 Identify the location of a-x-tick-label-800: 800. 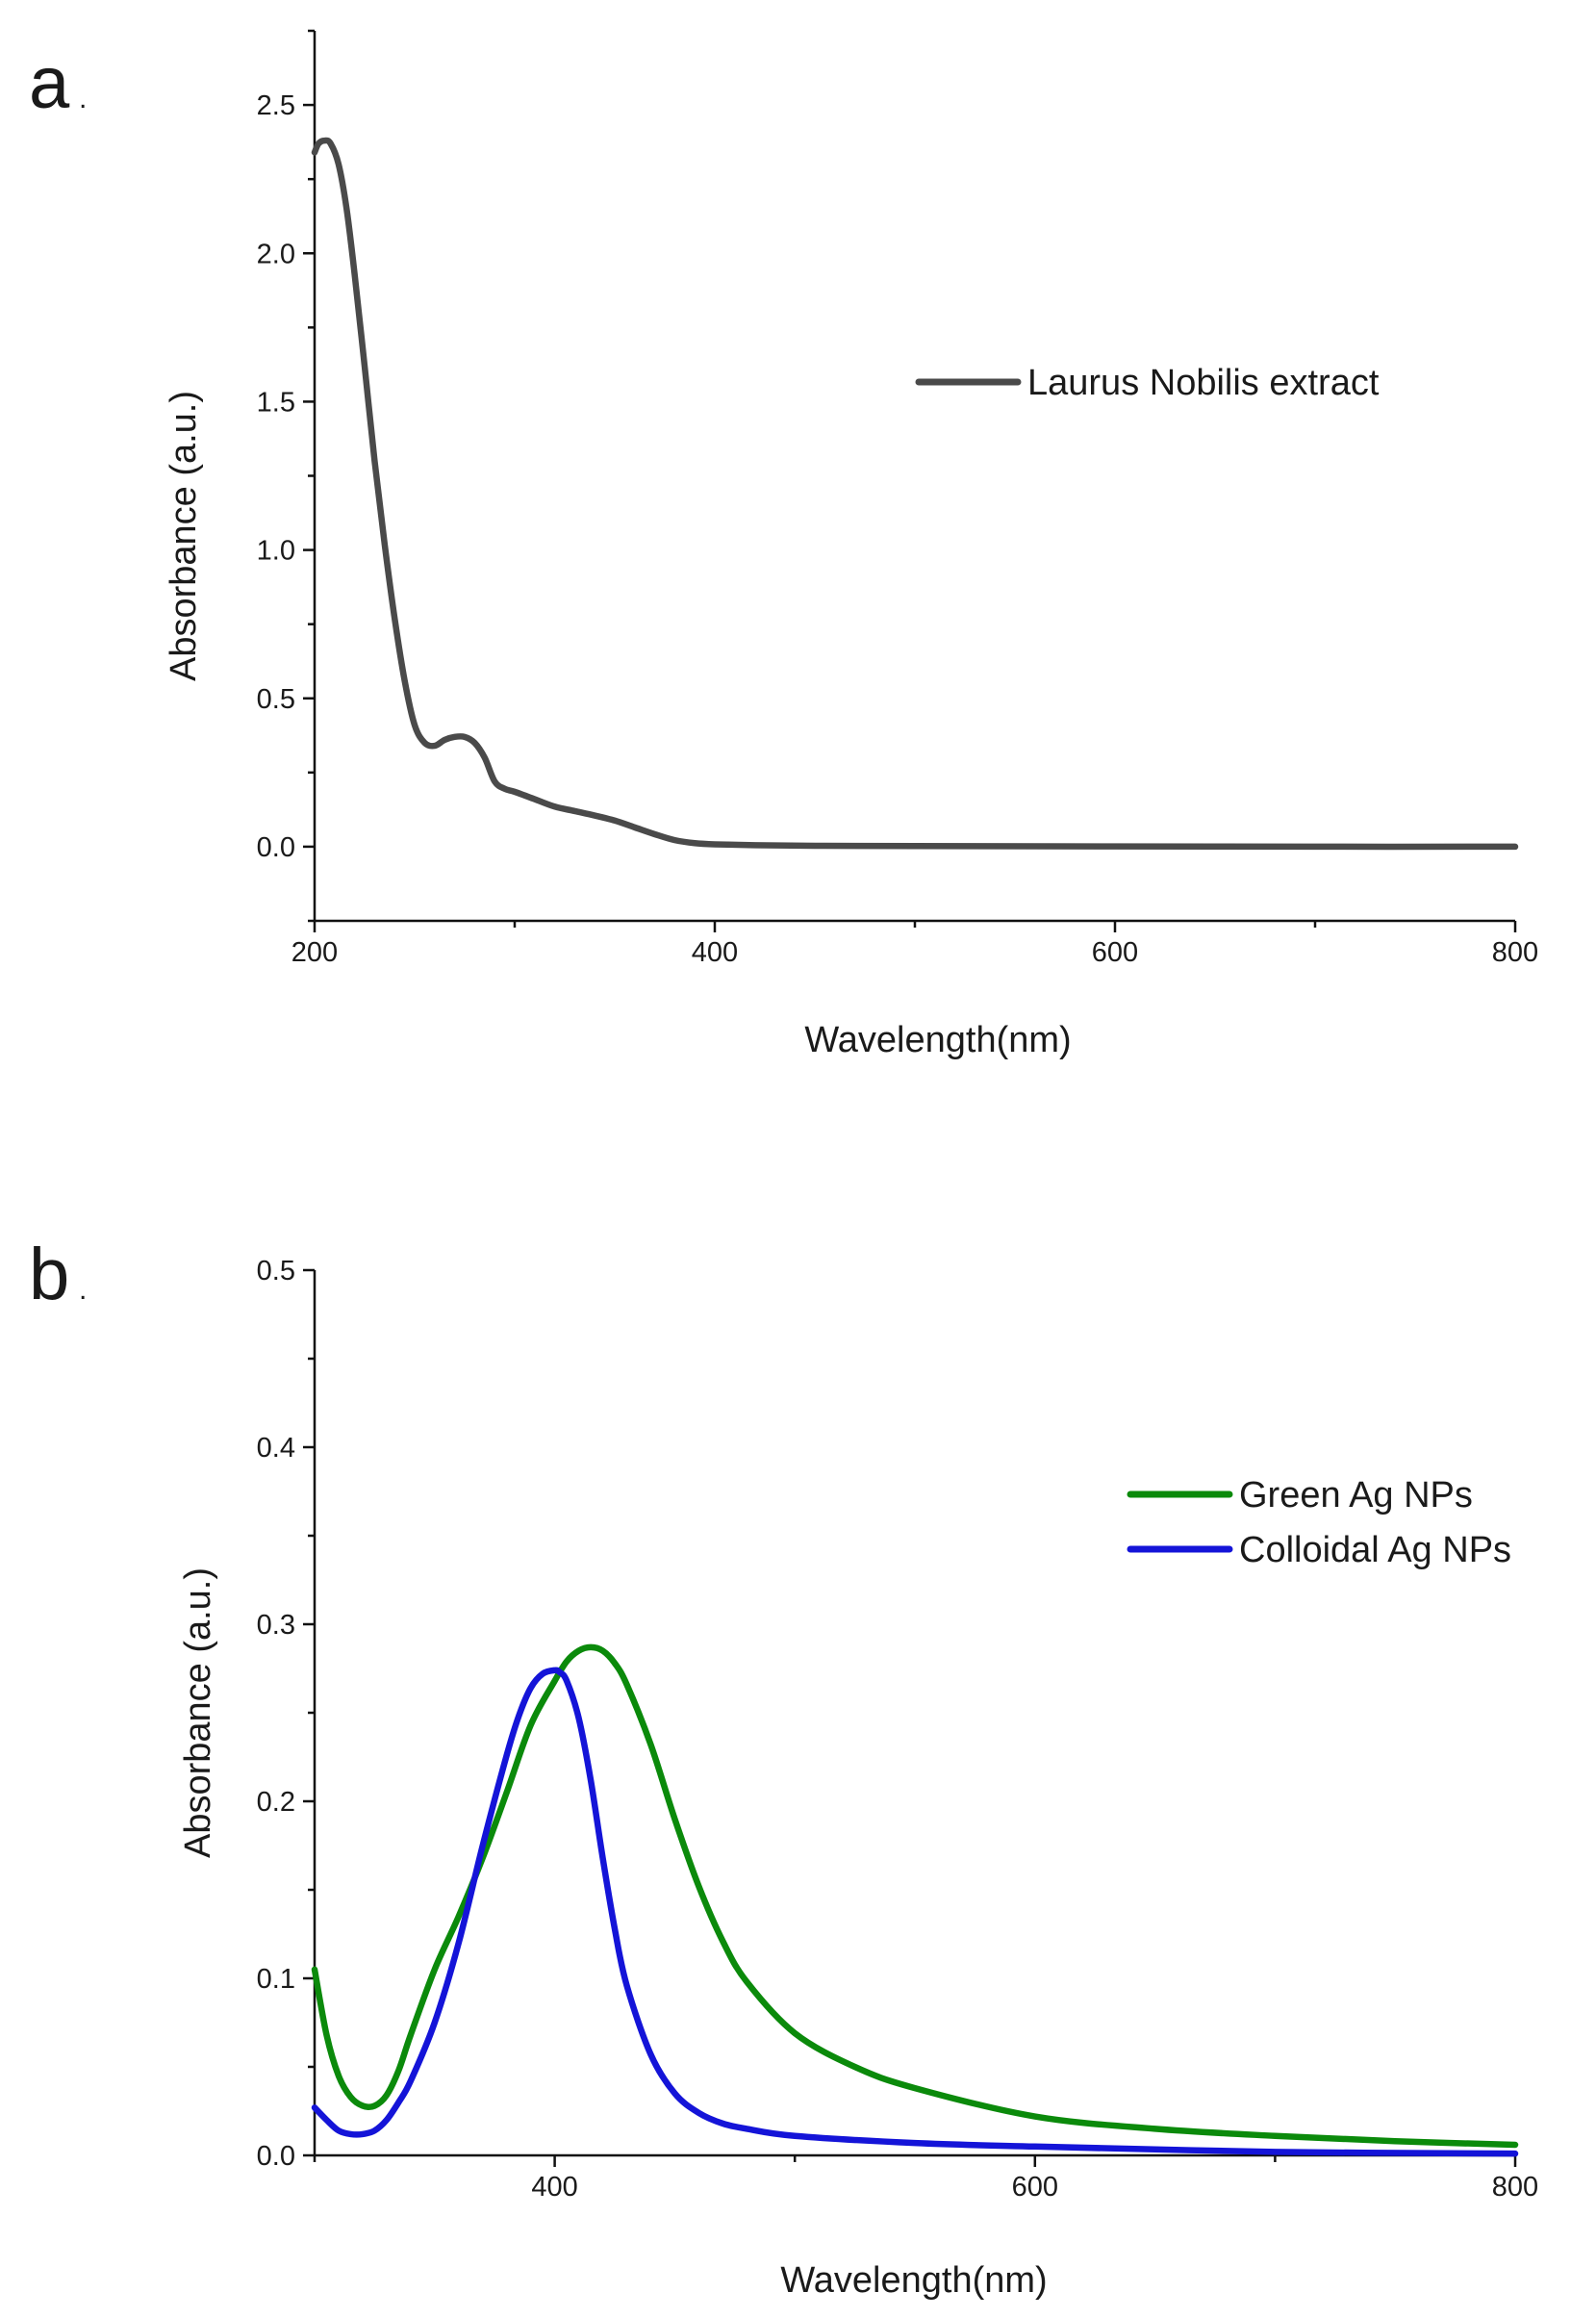
(1515, 952).